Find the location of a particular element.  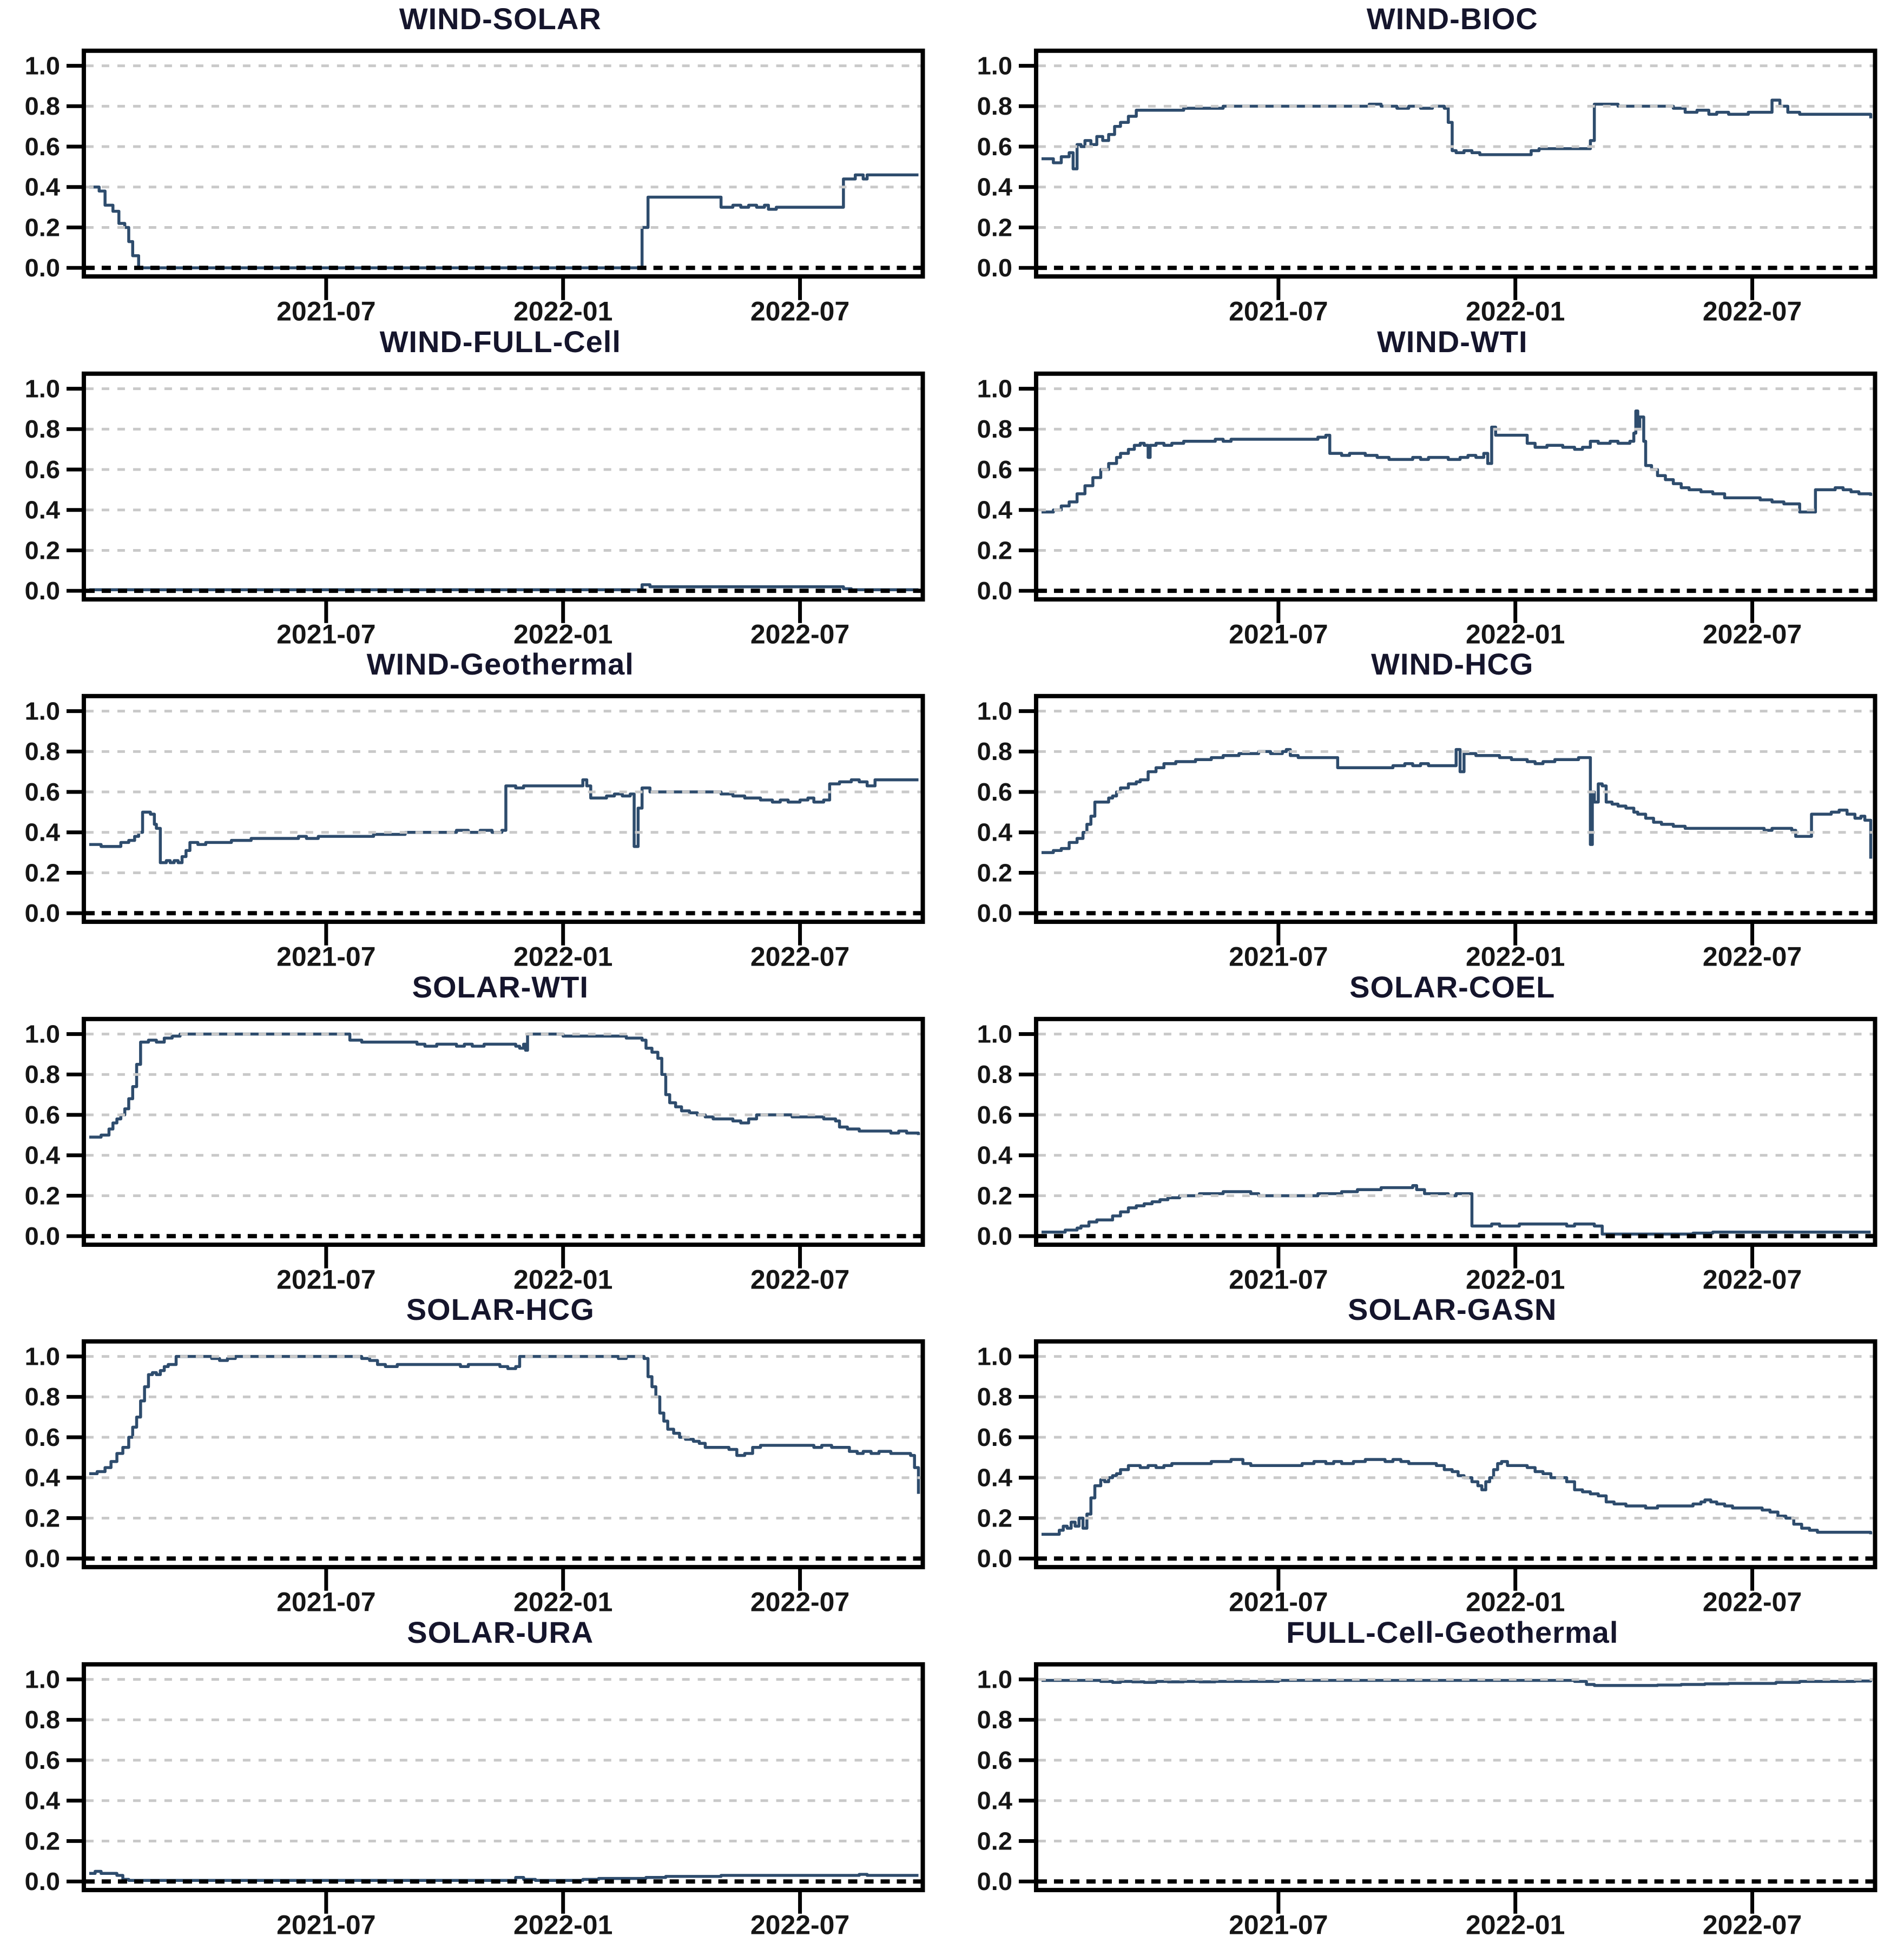

chart-title: SOLAR-HCG is located at coordinates (500, 1309).